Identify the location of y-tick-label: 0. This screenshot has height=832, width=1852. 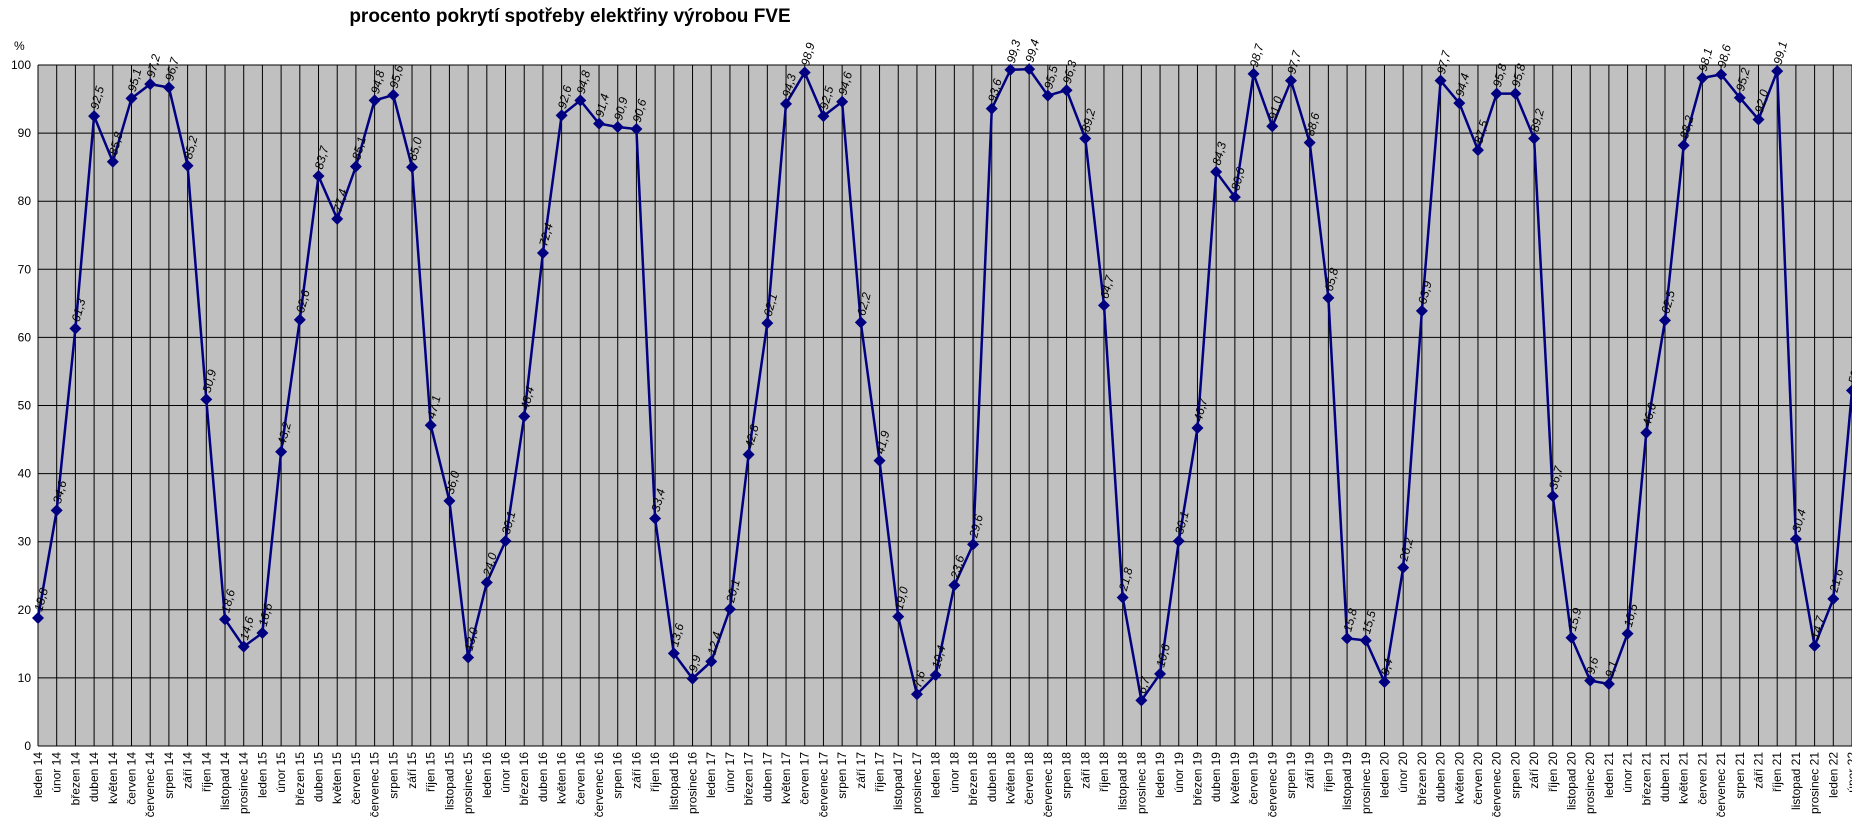
(27, 746).